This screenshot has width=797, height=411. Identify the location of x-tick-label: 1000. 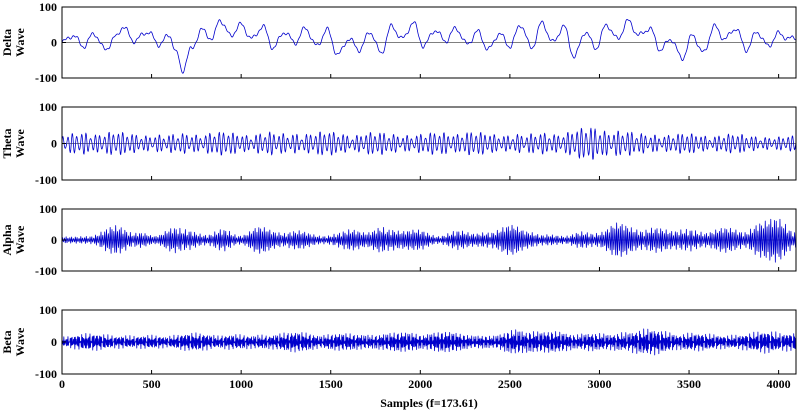
(241, 384).